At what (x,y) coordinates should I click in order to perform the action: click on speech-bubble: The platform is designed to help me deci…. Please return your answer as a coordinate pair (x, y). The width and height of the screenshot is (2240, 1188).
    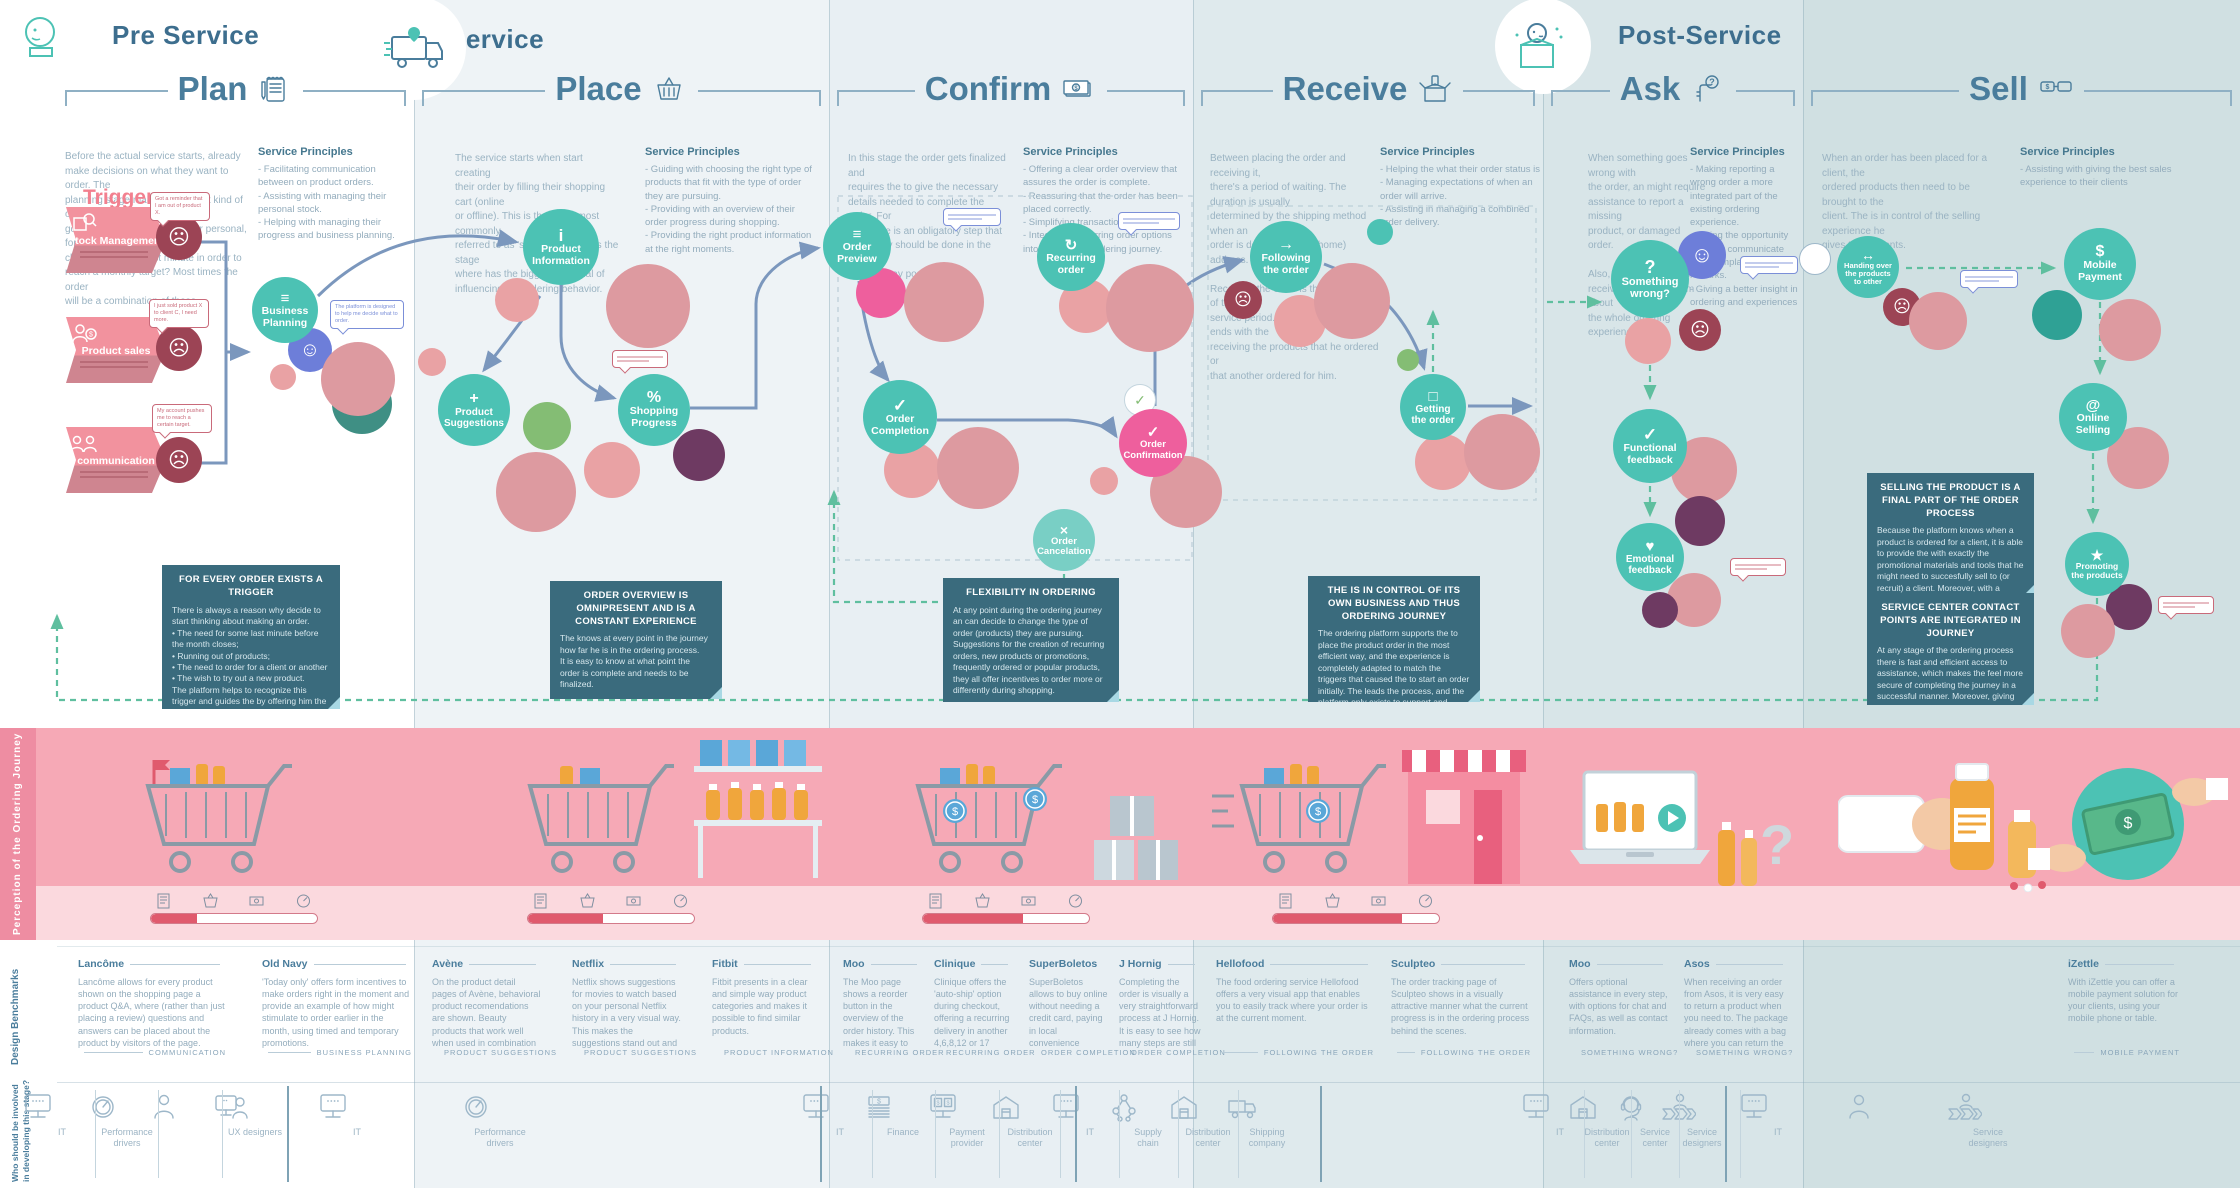
    Looking at the image, I should click on (367, 315).